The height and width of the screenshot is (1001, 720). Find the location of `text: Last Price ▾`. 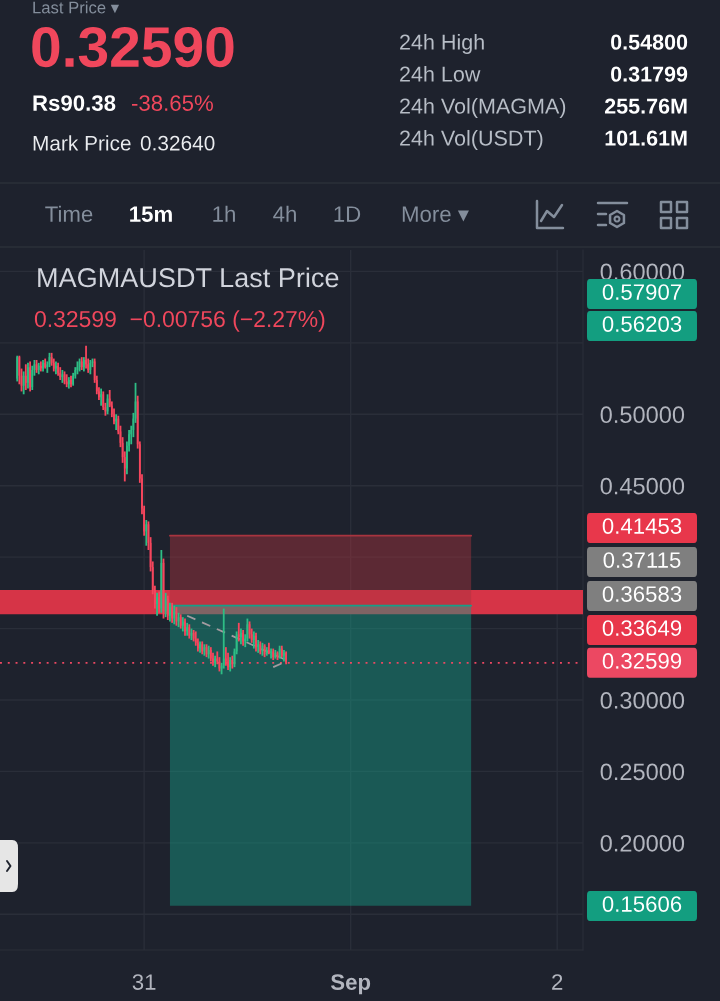

text: Last Price ▾ is located at coordinates (76, 7).